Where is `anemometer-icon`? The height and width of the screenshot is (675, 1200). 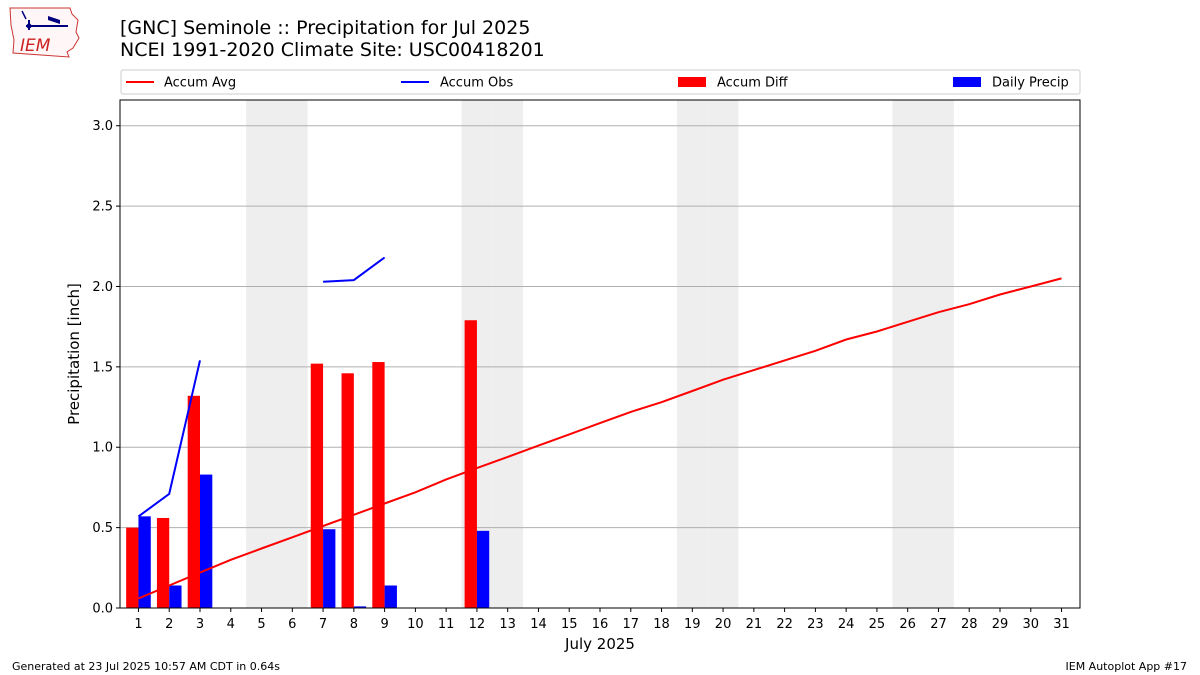
anemometer-icon is located at coordinates (24, 15).